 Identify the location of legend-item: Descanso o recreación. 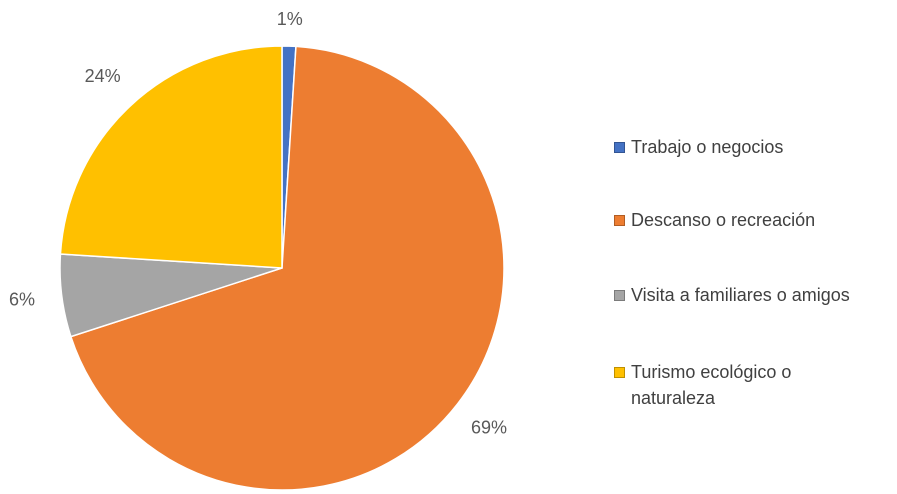
(749, 220).